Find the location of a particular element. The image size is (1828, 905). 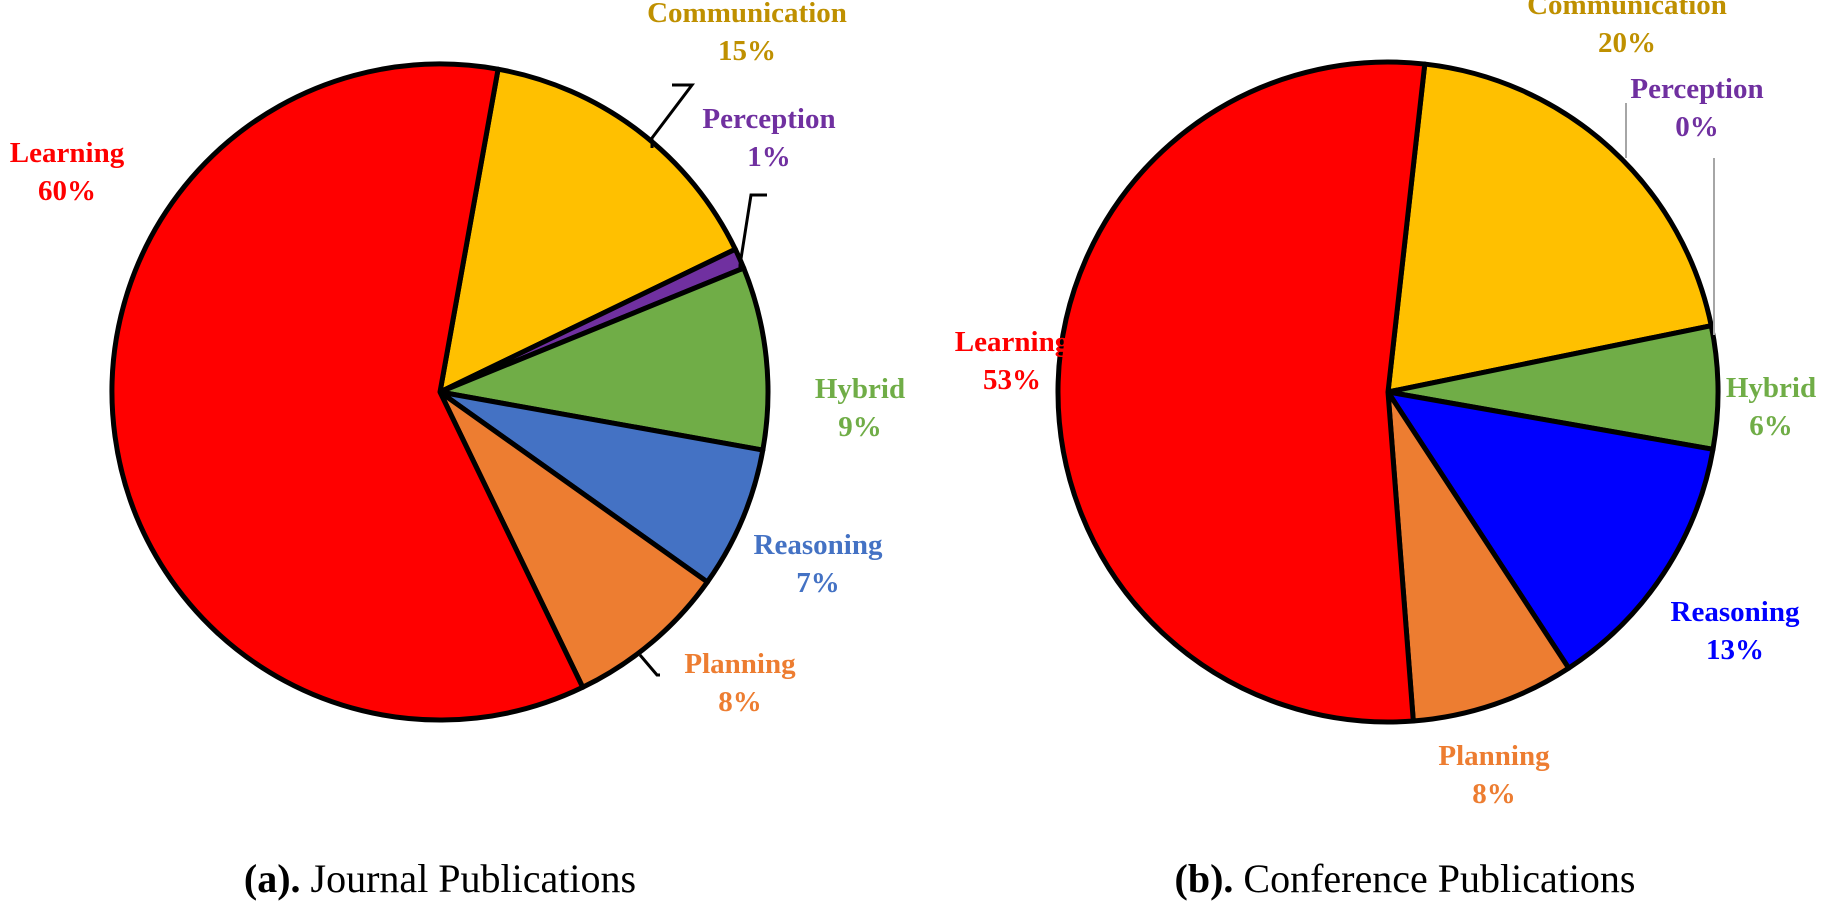

conference-label-planning-category: Planning is located at coordinates (1494, 756).